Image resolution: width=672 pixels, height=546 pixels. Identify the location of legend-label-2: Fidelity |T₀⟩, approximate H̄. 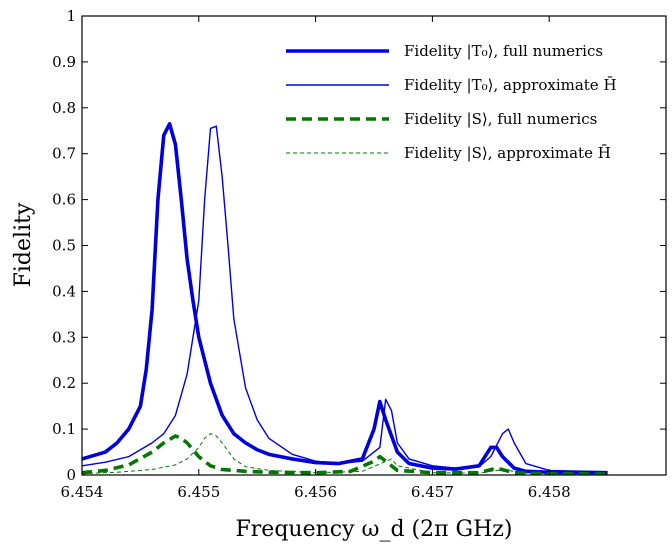
(510, 85).